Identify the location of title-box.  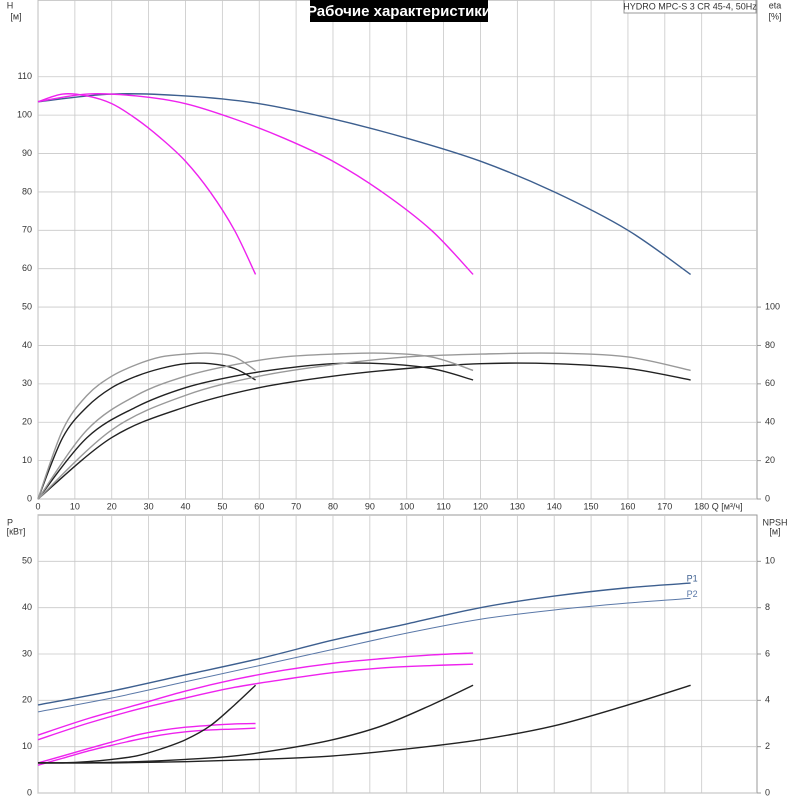
(399, 11).